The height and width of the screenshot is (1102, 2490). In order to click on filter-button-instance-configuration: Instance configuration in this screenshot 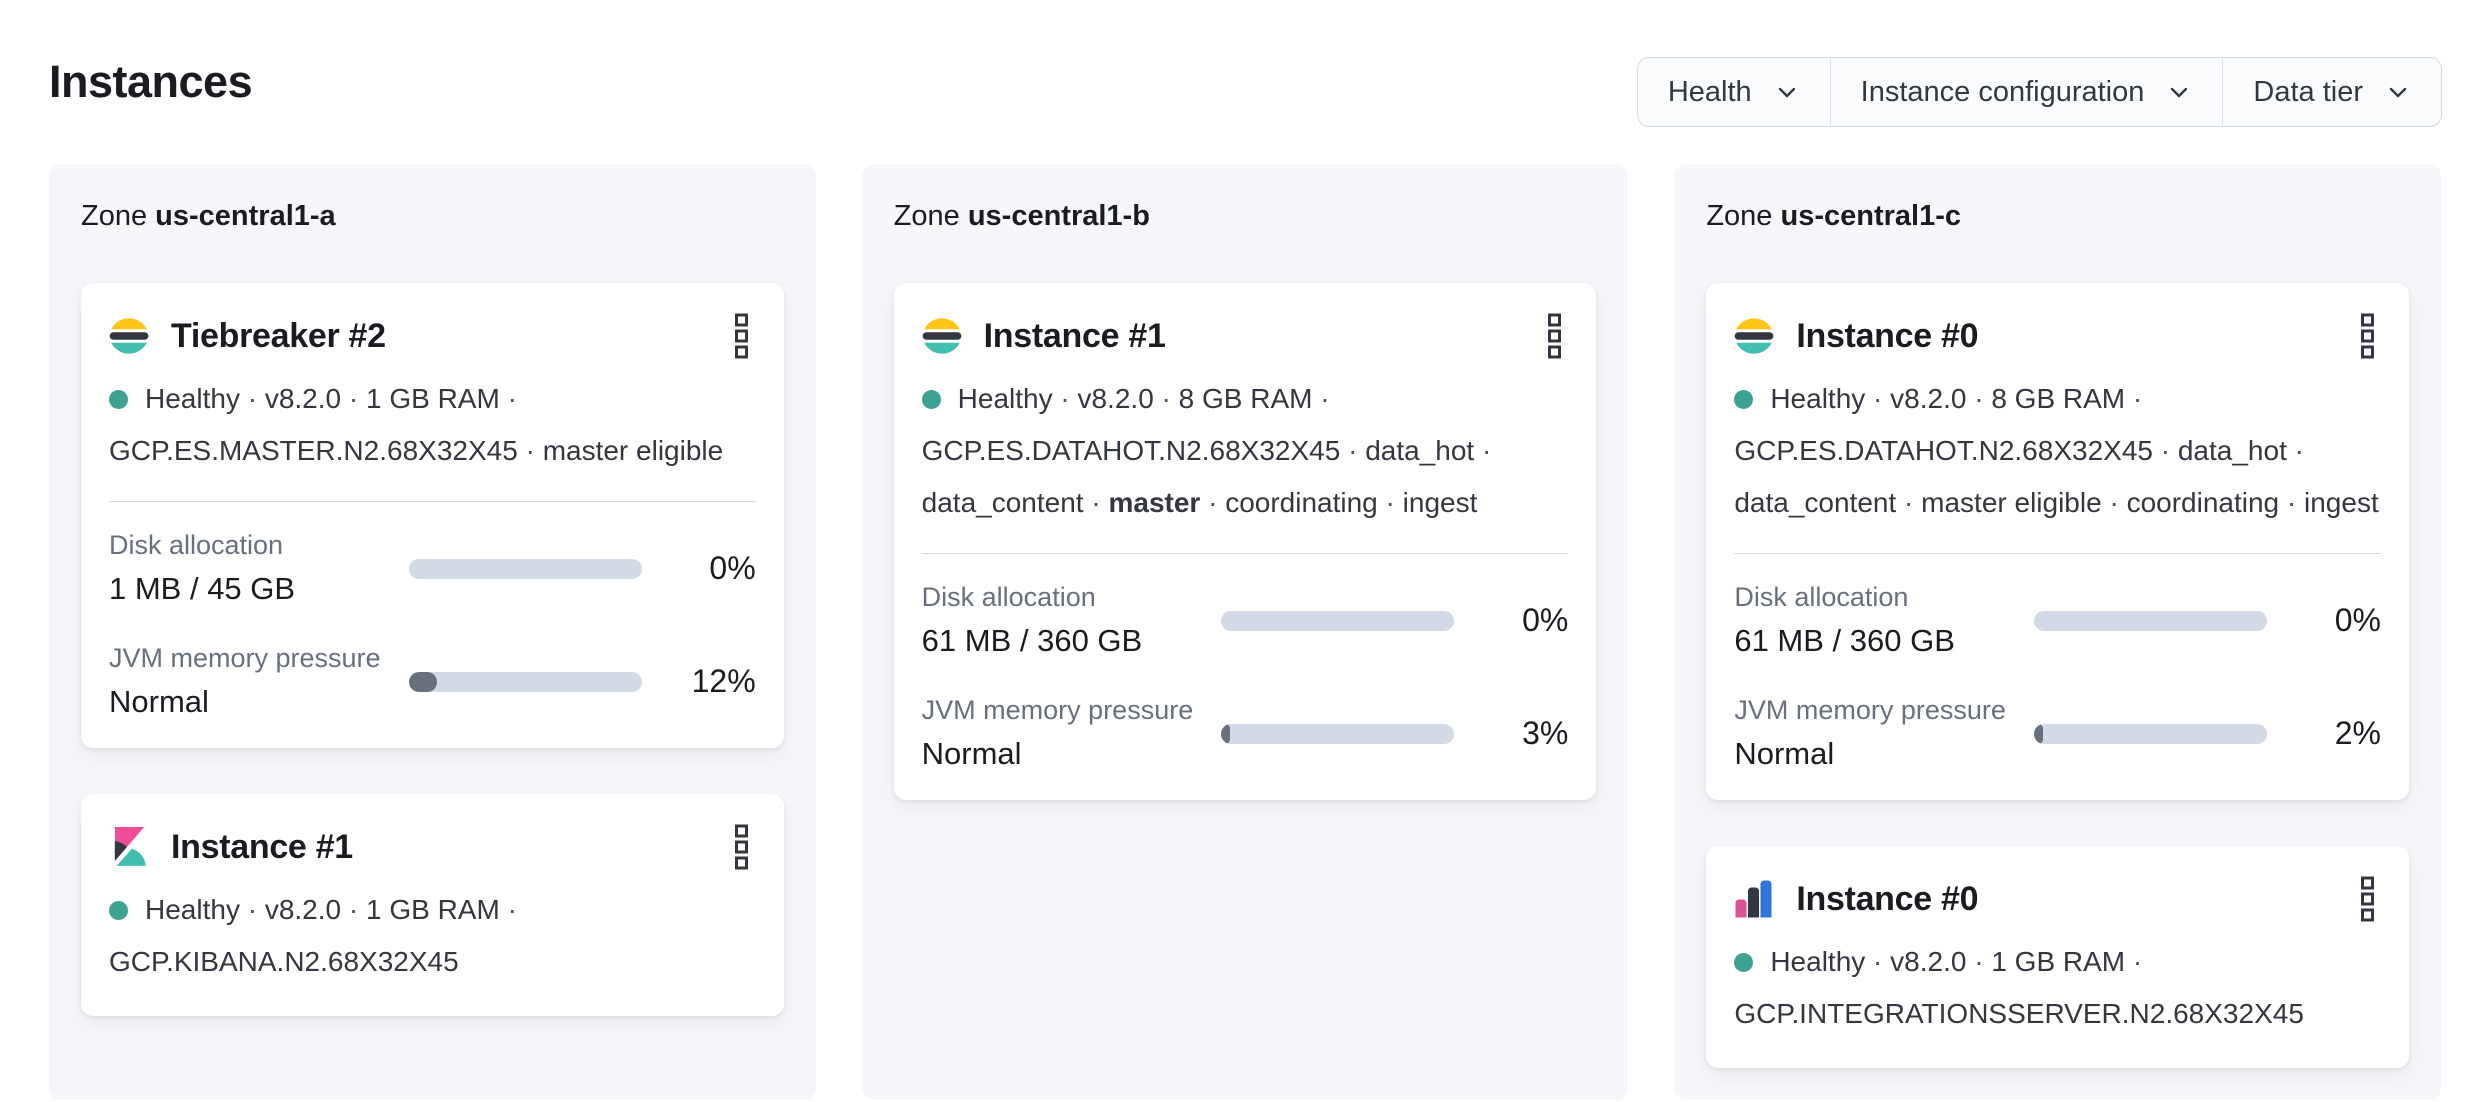, I will do `click(2026, 92)`.